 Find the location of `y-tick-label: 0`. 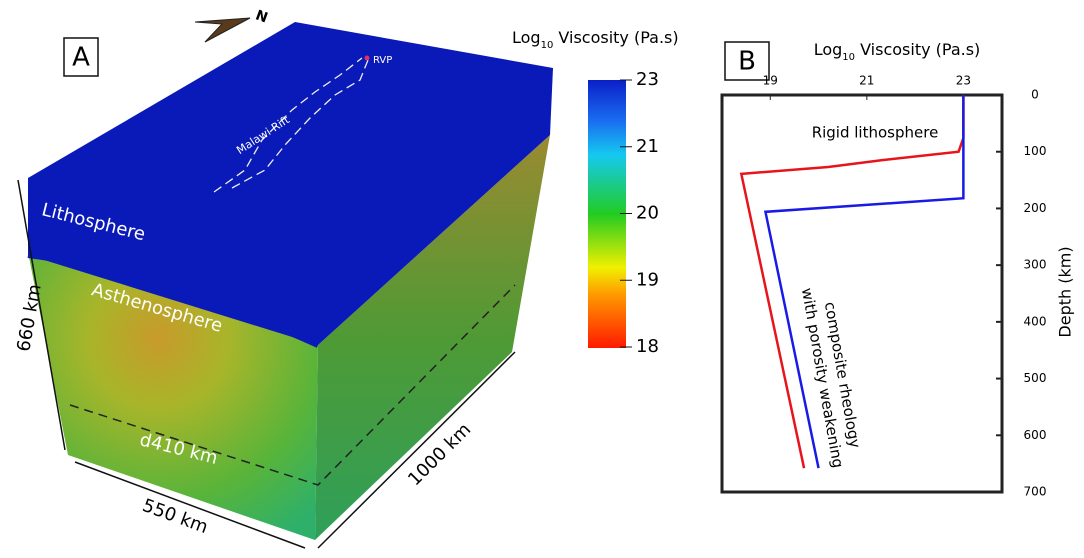

y-tick-label: 0 is located at coordinates (1035, 95).